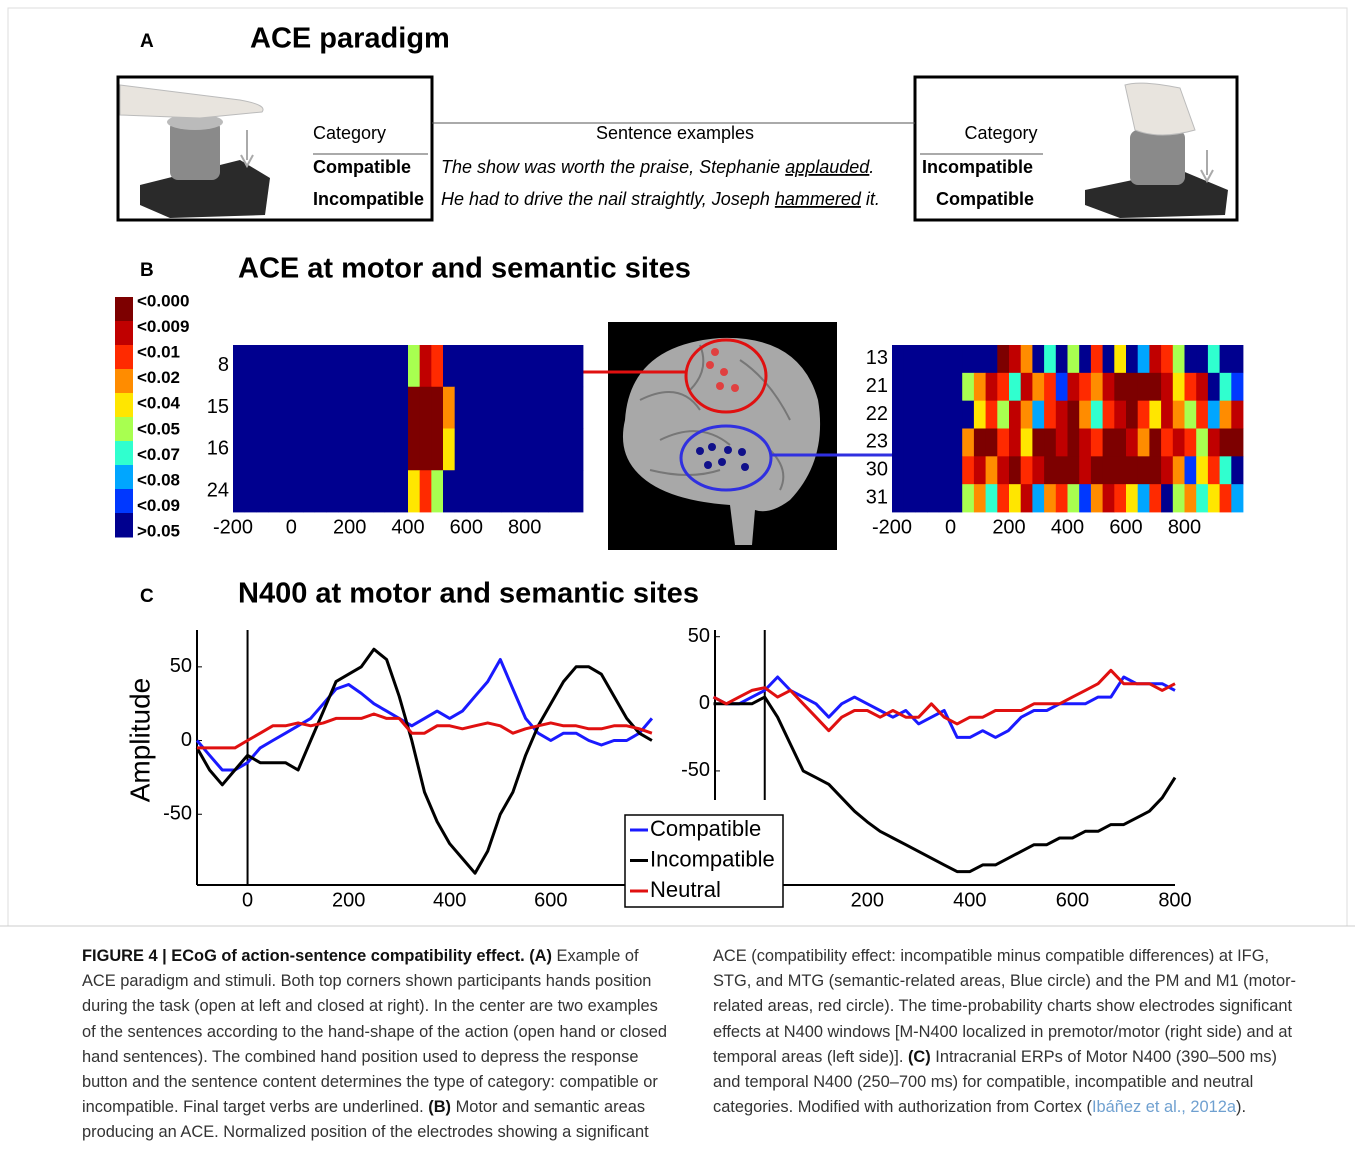 The width and height of the screenshot is (1355, 1152). Describe the element at coordinates (1163, 1107) in the screenshot. I see `citation-link: Ibáñez et al., 2012a` at that location.